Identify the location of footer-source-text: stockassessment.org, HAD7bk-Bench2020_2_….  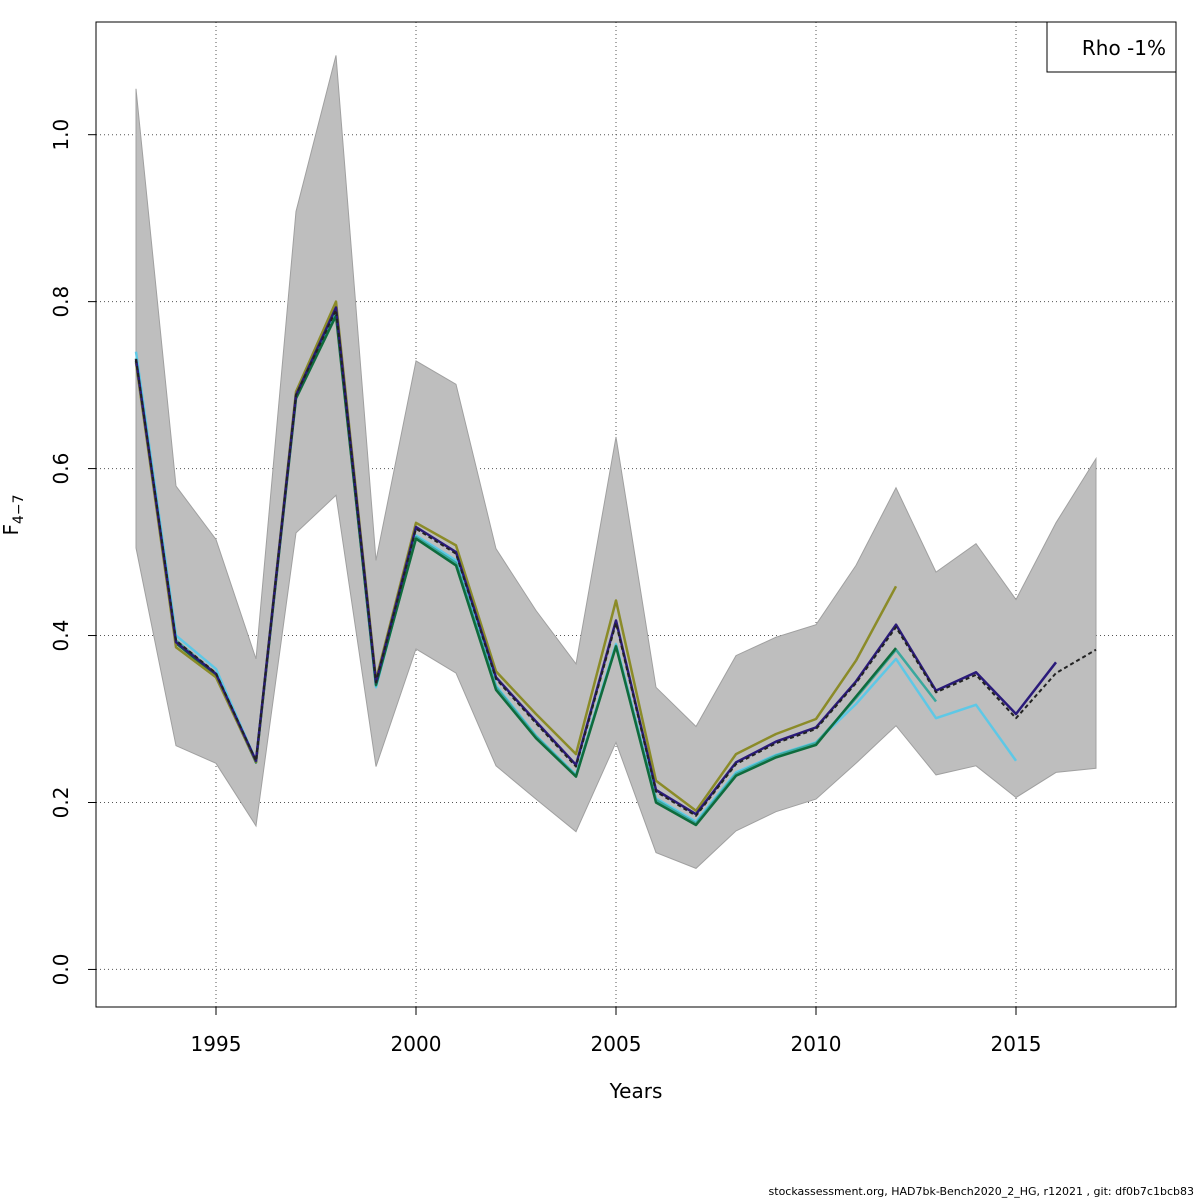
(981, 1191).